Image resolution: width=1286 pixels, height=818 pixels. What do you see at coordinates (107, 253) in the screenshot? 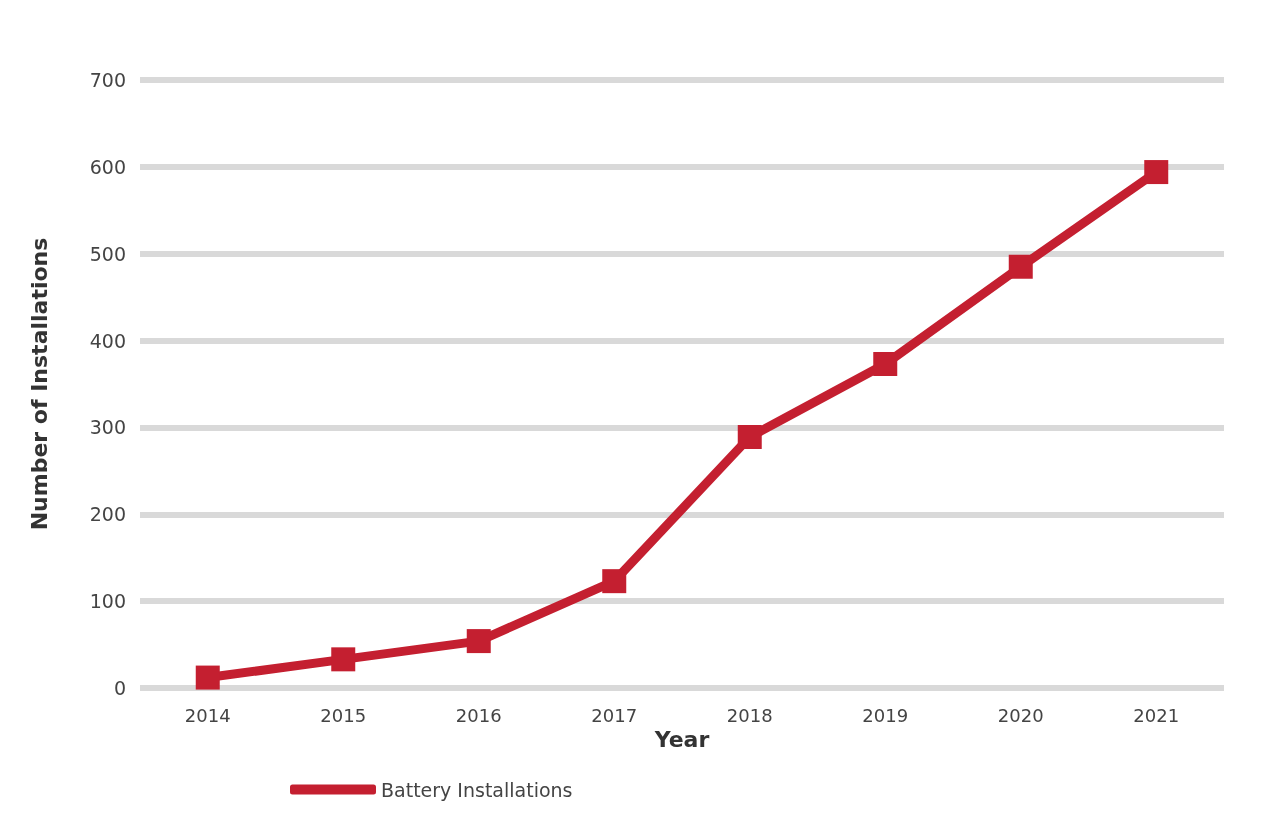
I see `y-tick-label: 500` at bounding box center [107, 253].